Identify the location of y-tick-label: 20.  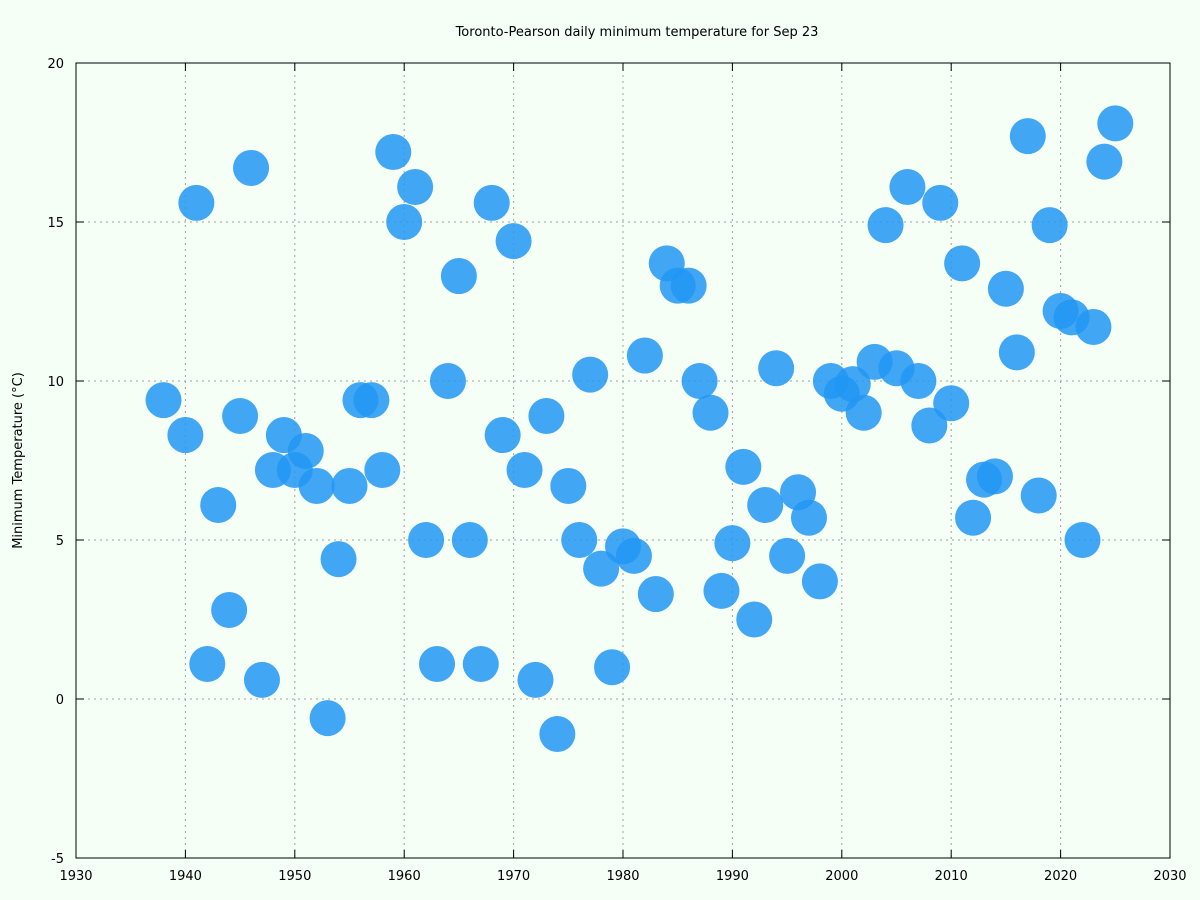
(55, 64).